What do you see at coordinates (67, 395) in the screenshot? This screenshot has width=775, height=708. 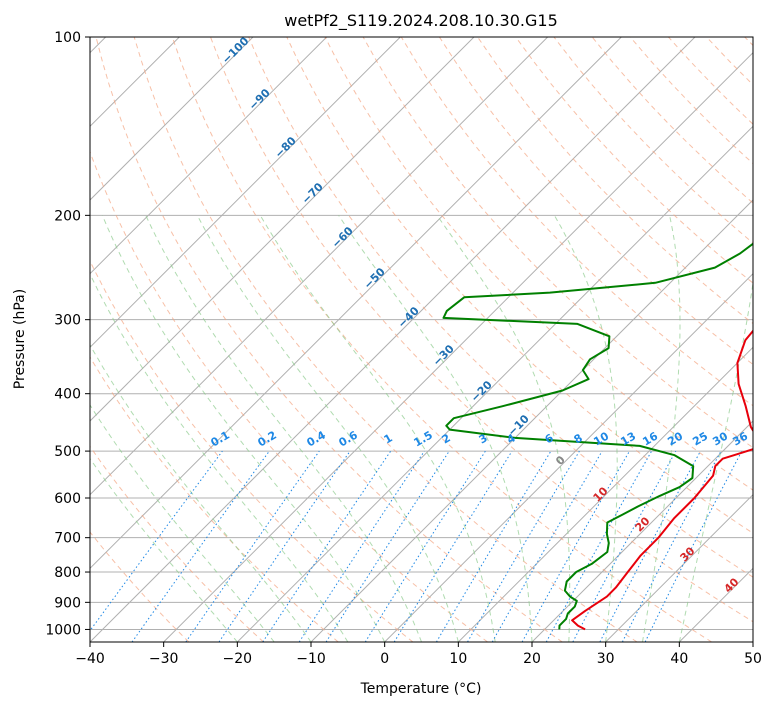 I see `y-tick-label: 400` at bounding box center [67, 395].